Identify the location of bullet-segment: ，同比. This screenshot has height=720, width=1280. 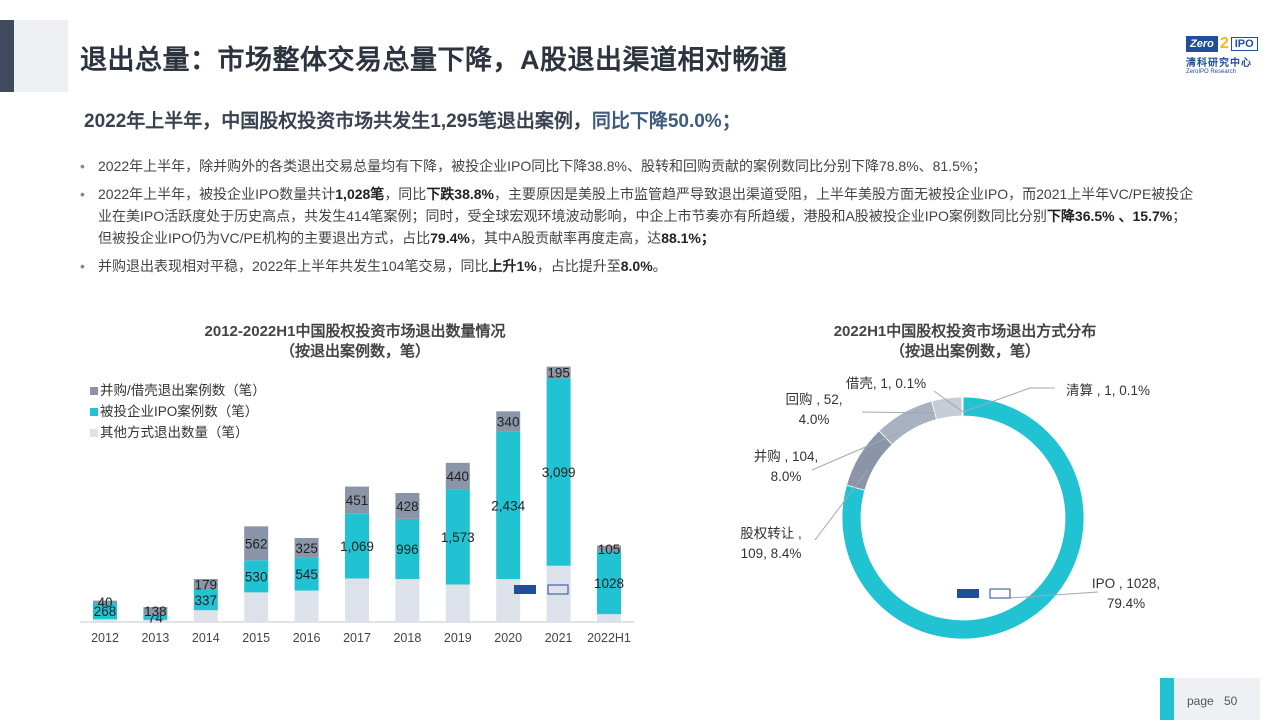
(405, 194).